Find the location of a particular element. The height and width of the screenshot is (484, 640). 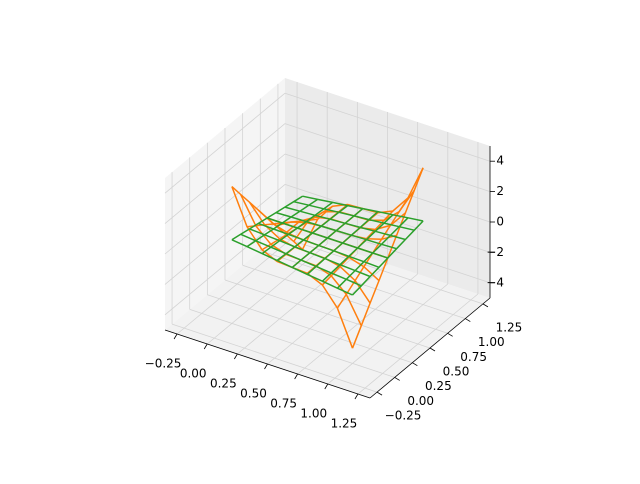

y-tick-label: 0.25 is located at coordinates (438, 386).